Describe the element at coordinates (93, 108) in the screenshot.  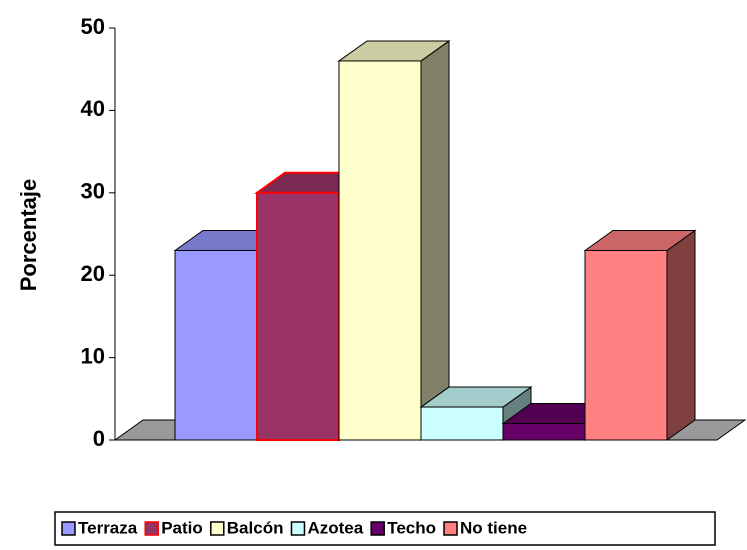
I see `y-tick-label: 40` at that location.